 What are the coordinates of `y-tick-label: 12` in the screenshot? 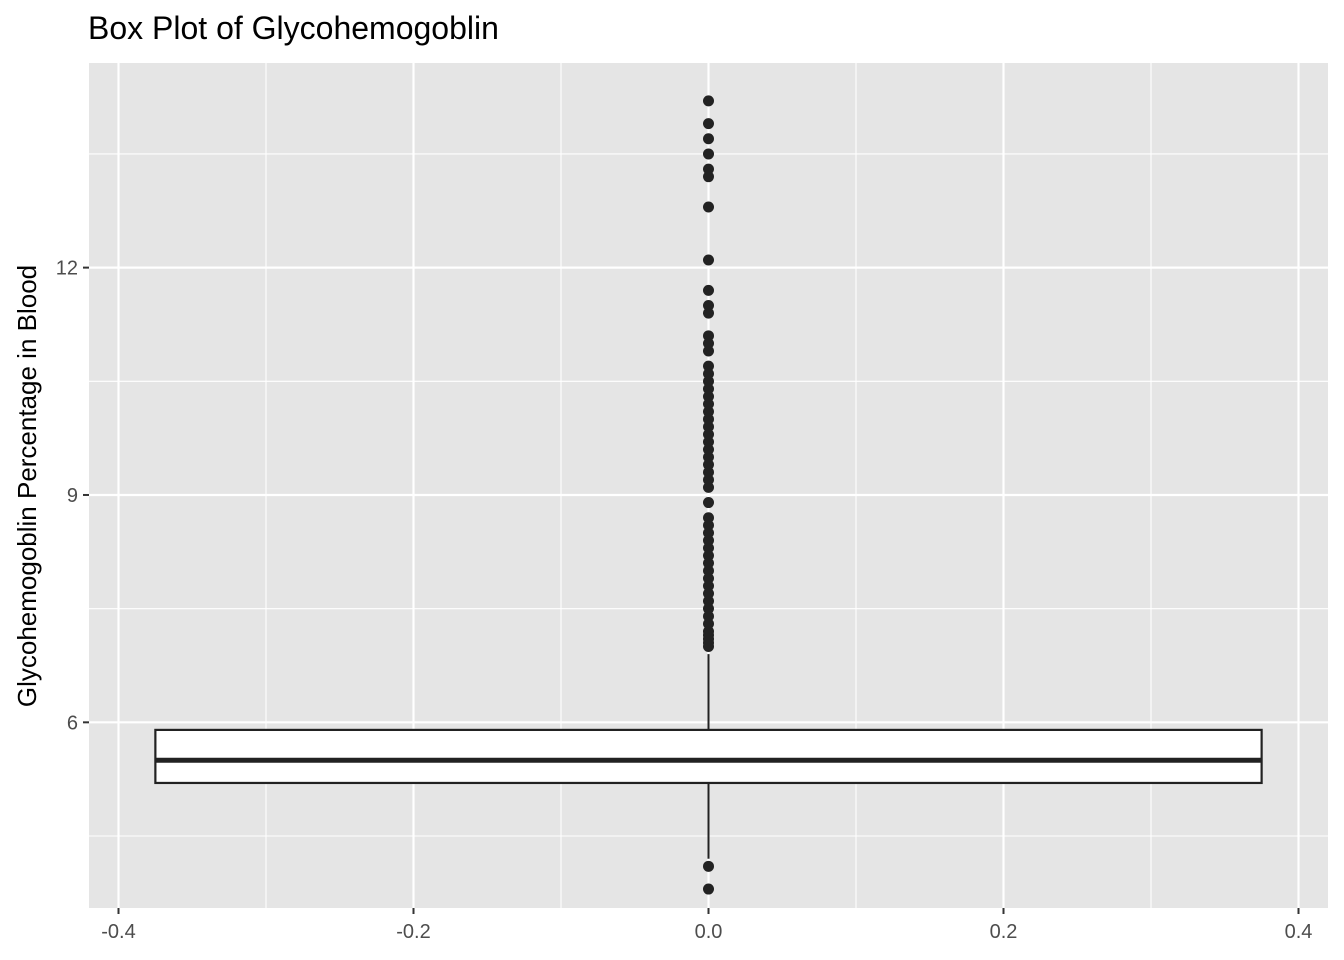 It's located at (67, 269).